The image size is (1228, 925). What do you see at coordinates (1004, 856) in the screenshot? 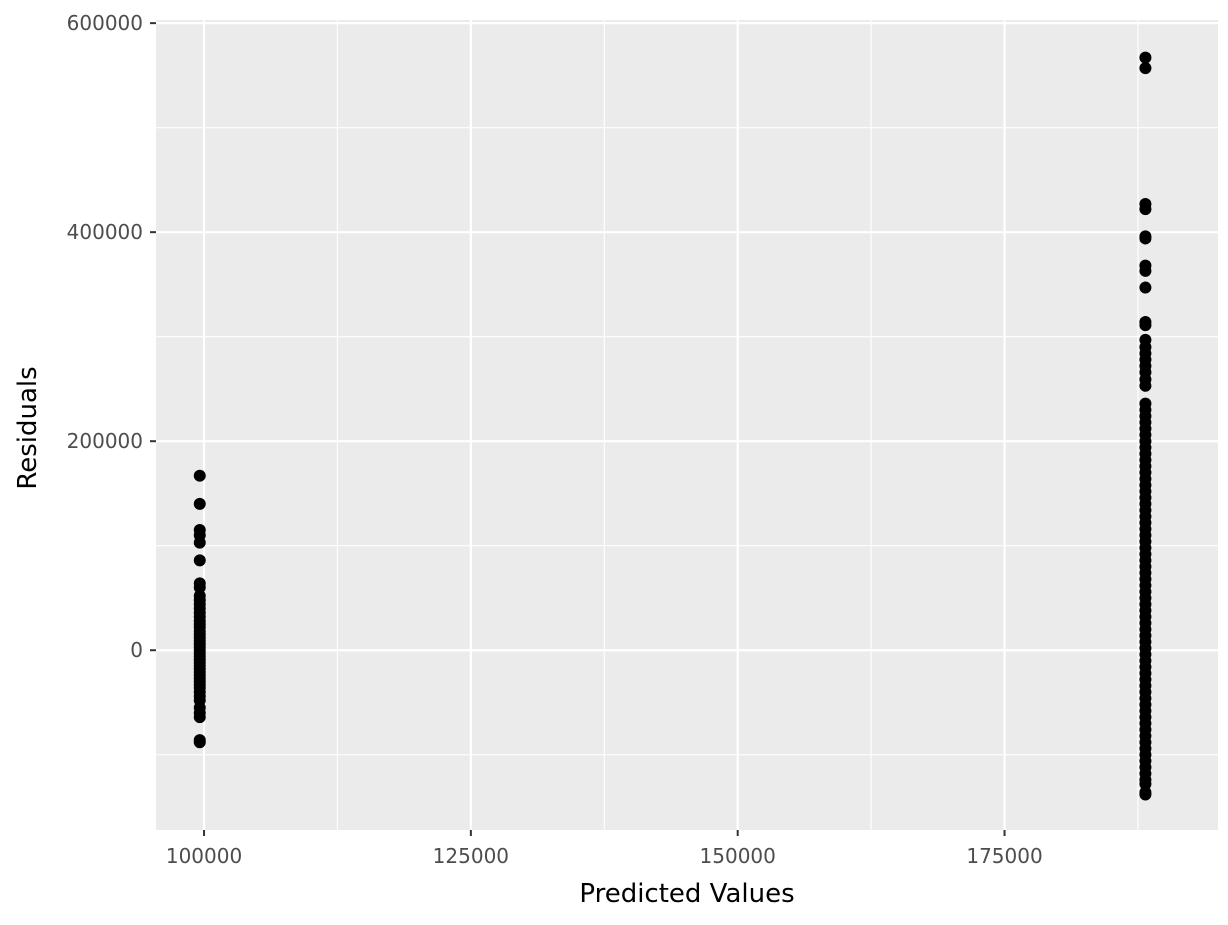
I see `x-tick-label: 175000` at bounding box center [1004, 856].